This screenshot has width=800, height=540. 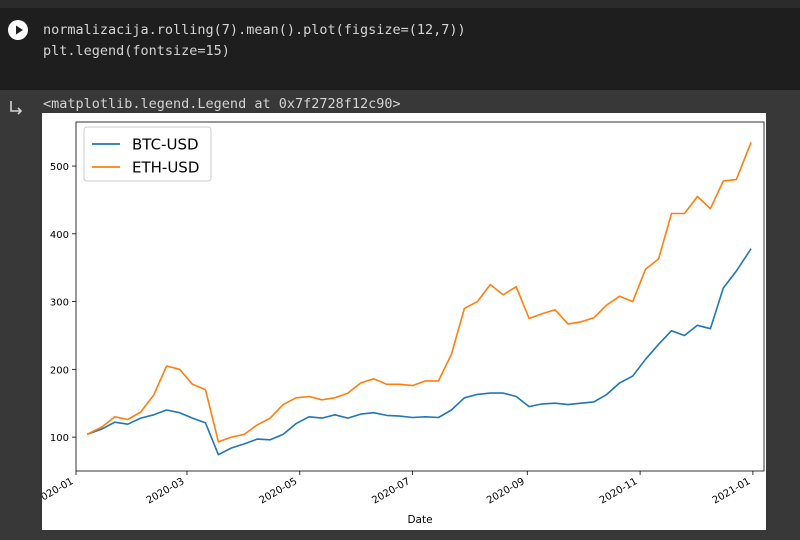 What do you see at coordinates (166, 491) in the screenshot?
I see `x-tick-label: 2020-03` at bounding box center [166, 491].